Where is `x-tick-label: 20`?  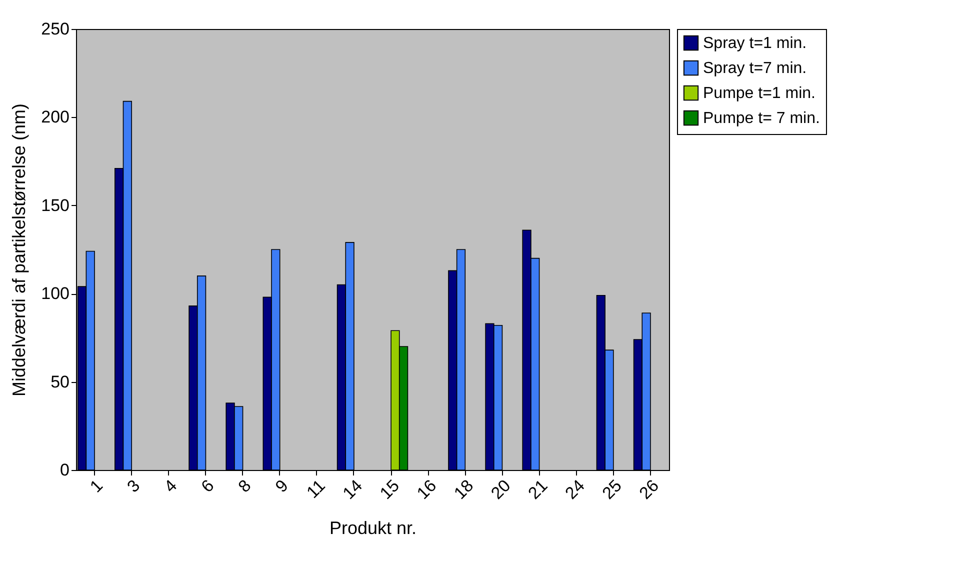
x-tick-label: 20 is located at coordinates (500, 489).